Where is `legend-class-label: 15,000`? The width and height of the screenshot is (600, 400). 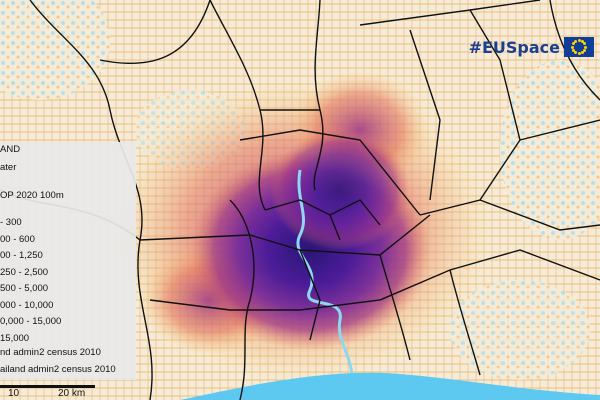 legend-class-label: 15,000 is located at coordinates (15, 338).